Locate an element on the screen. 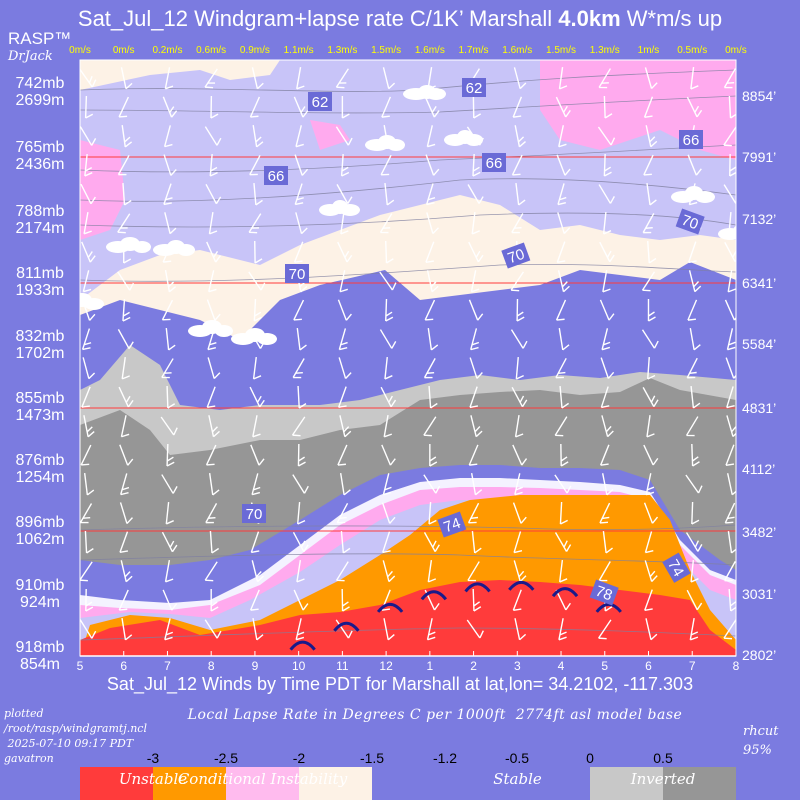  wstar-label: 0m/s is located at coordinates (123, 50).